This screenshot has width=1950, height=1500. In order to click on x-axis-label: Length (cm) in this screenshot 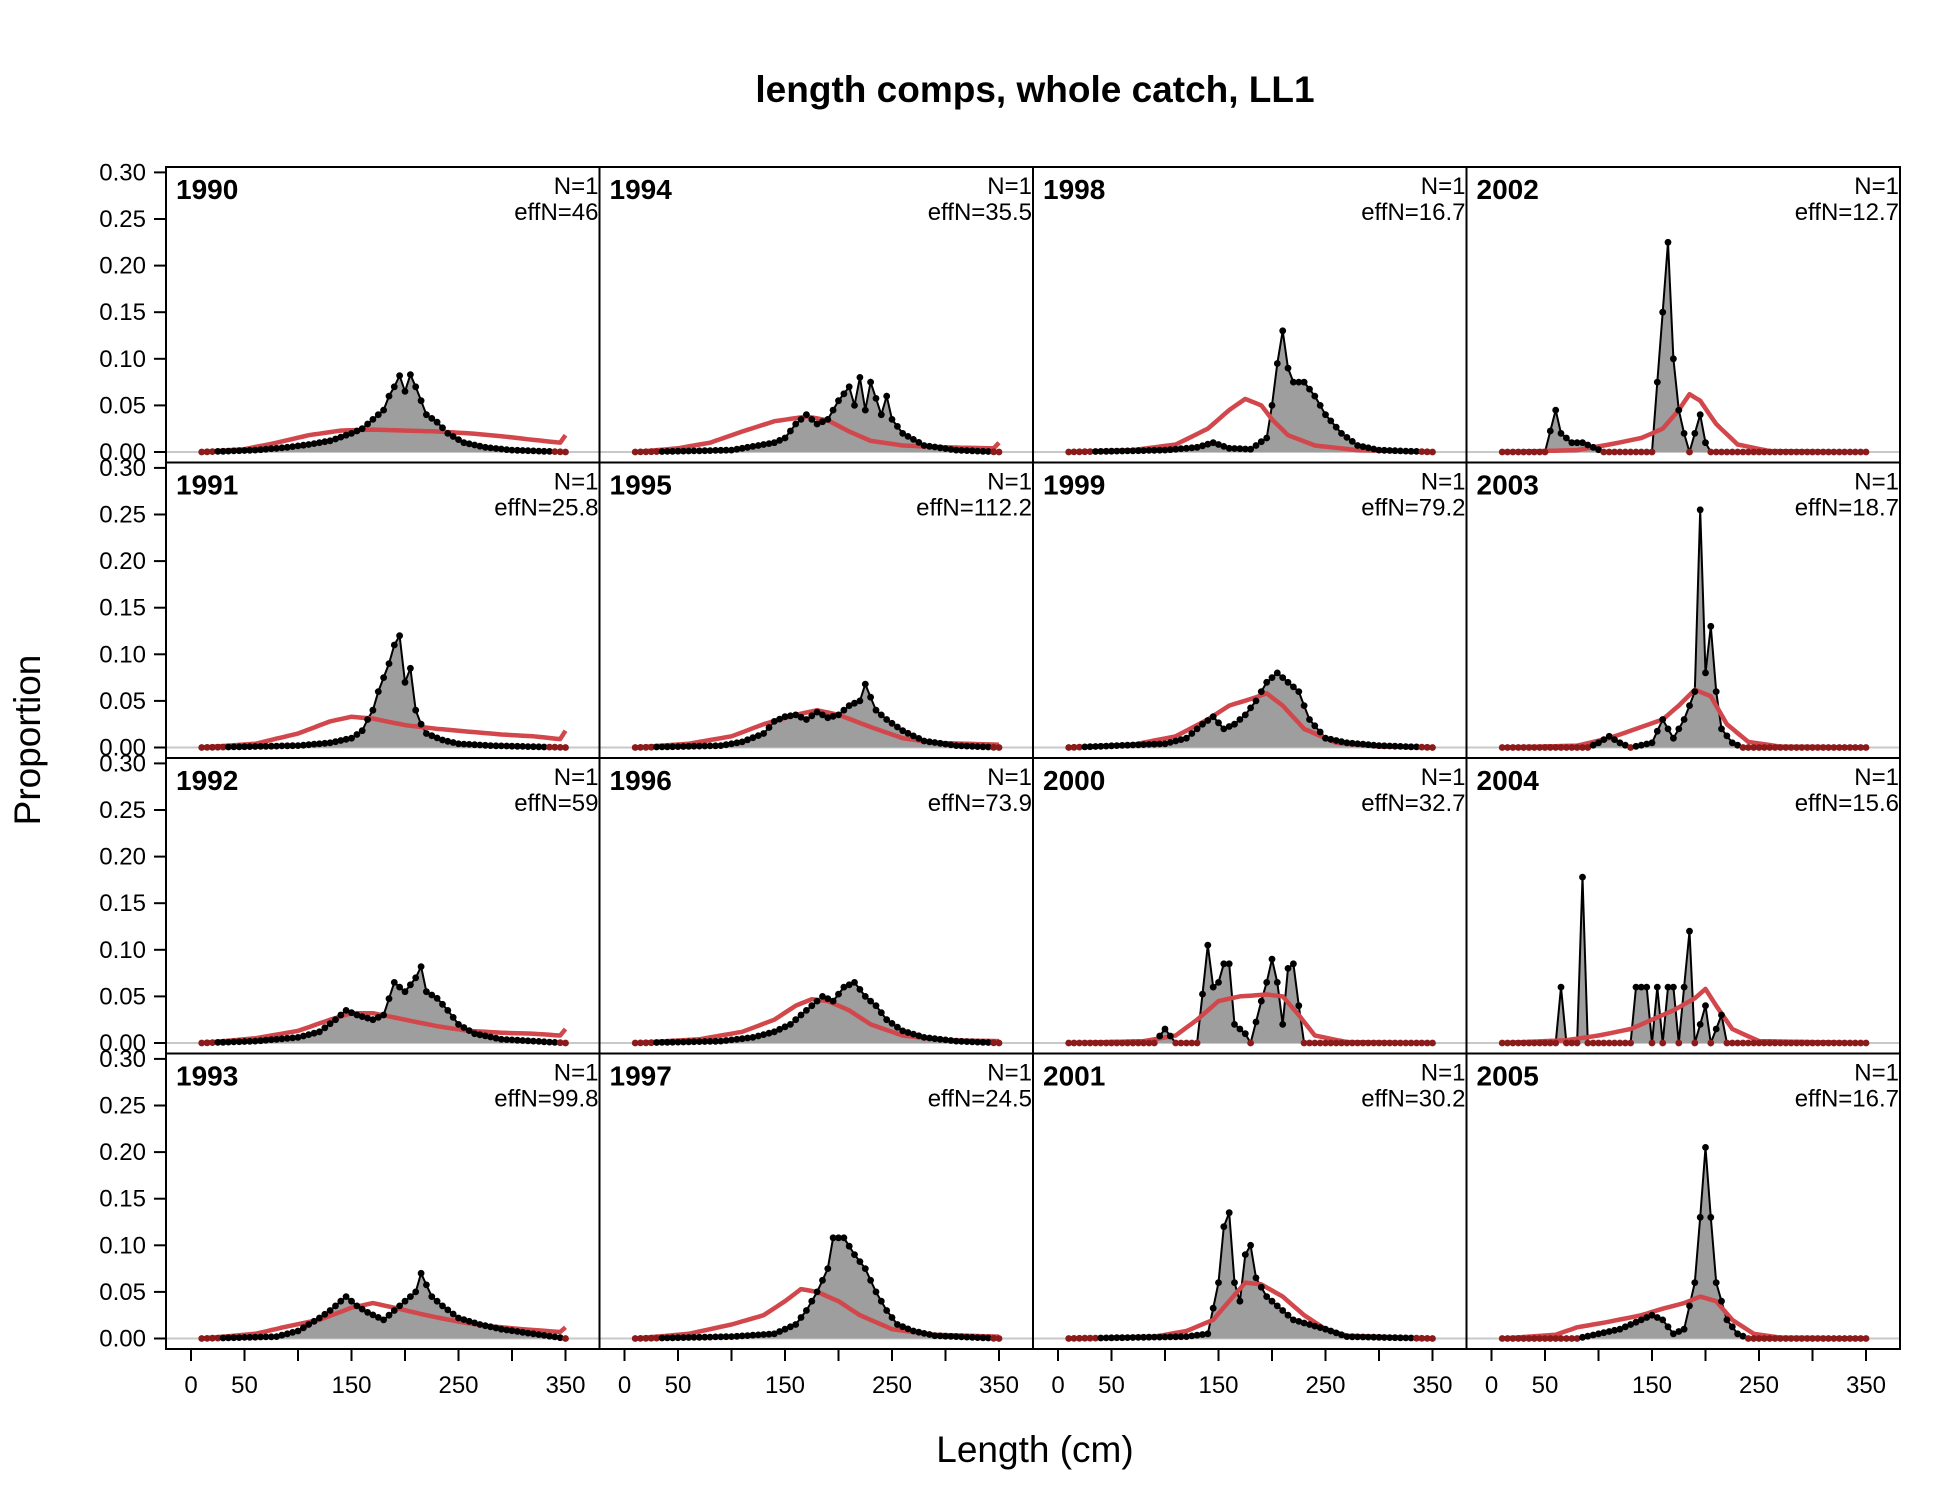, I will do `click(1034, 1449)`.